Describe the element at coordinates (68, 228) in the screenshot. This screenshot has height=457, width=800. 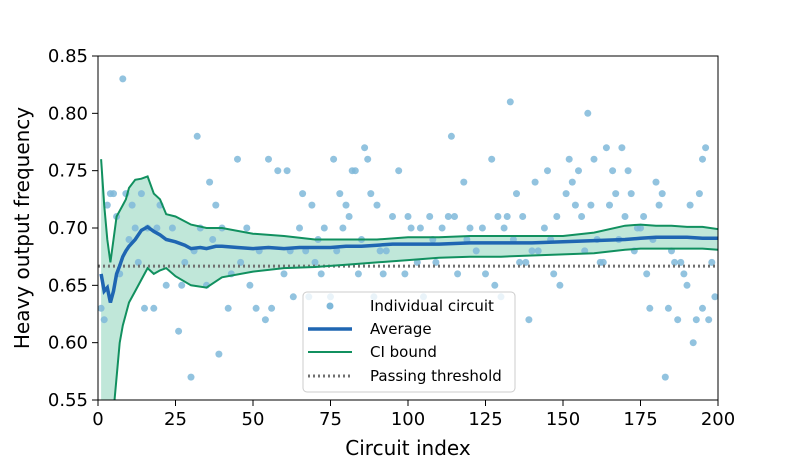
I see `y-tick-label: 0.70` at that location.